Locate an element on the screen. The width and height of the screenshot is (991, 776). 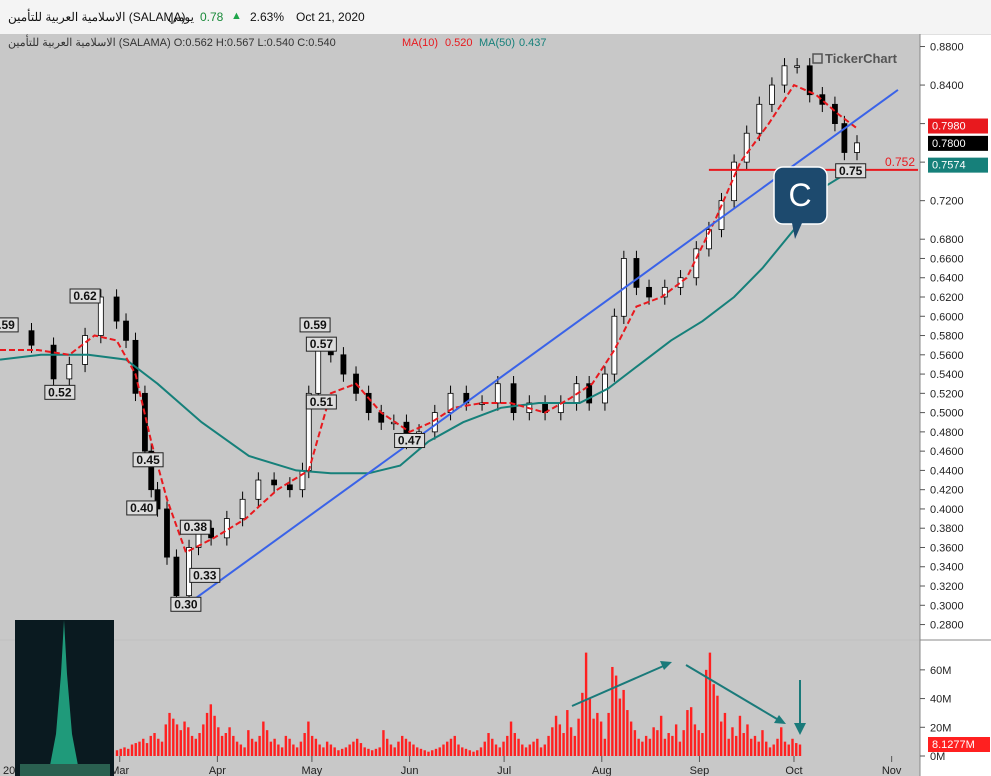
price-badge-text: 0.7980 is located at coordinates (949, 127).